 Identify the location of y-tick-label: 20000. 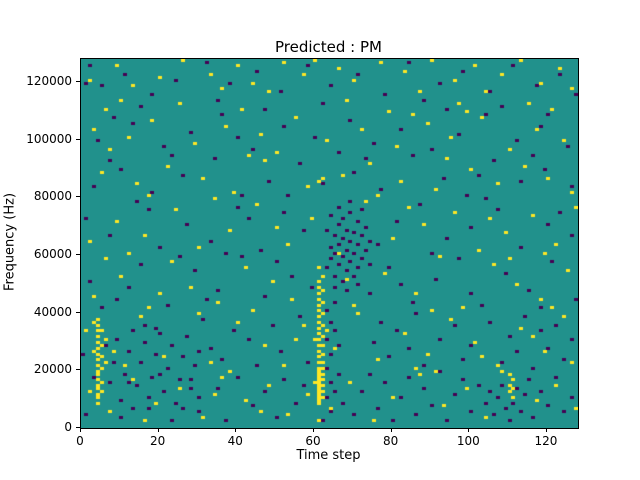
(52, 369).